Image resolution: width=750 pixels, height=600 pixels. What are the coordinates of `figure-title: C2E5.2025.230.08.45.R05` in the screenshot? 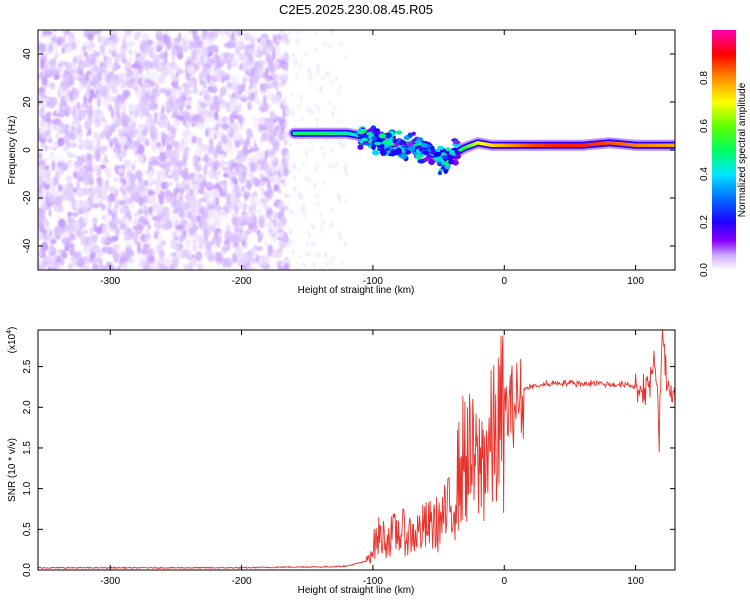 It's located at (356, 9).